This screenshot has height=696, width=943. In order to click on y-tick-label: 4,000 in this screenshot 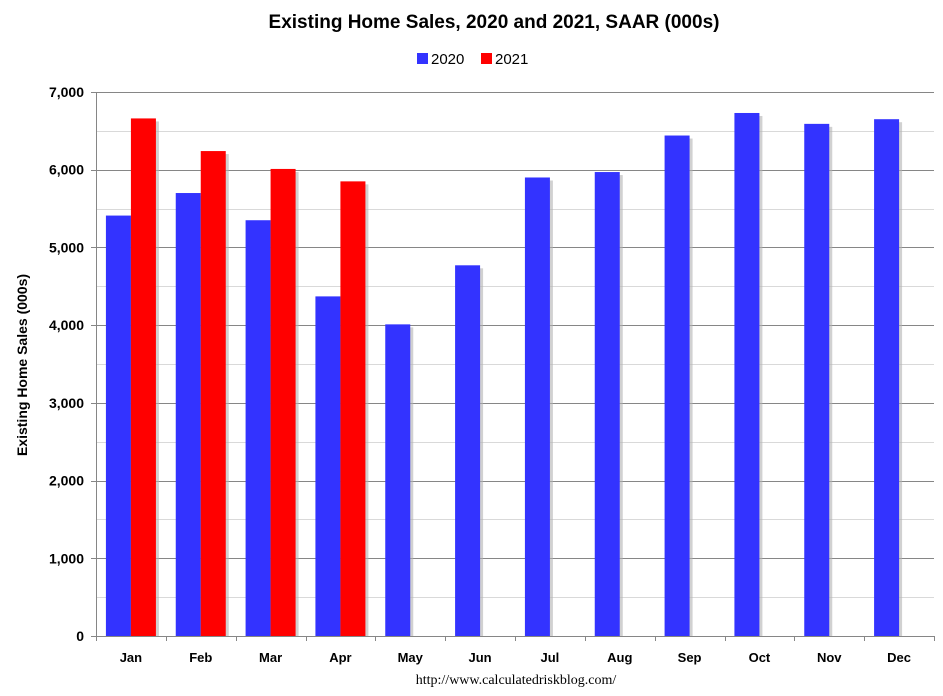, I will do `click(66, 325)`.